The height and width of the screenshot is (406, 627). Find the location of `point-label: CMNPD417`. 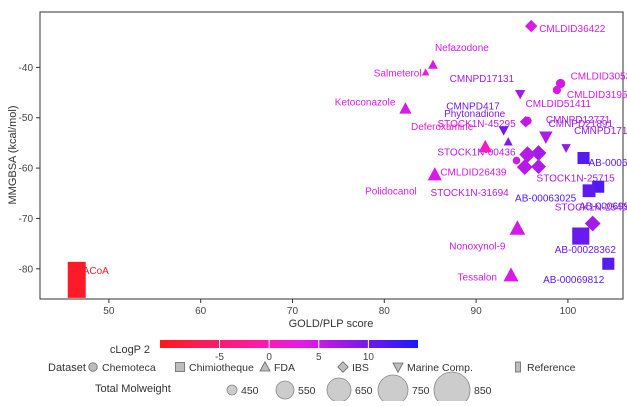

point-label: CMNPD417 is located at coordinates (473, 106).